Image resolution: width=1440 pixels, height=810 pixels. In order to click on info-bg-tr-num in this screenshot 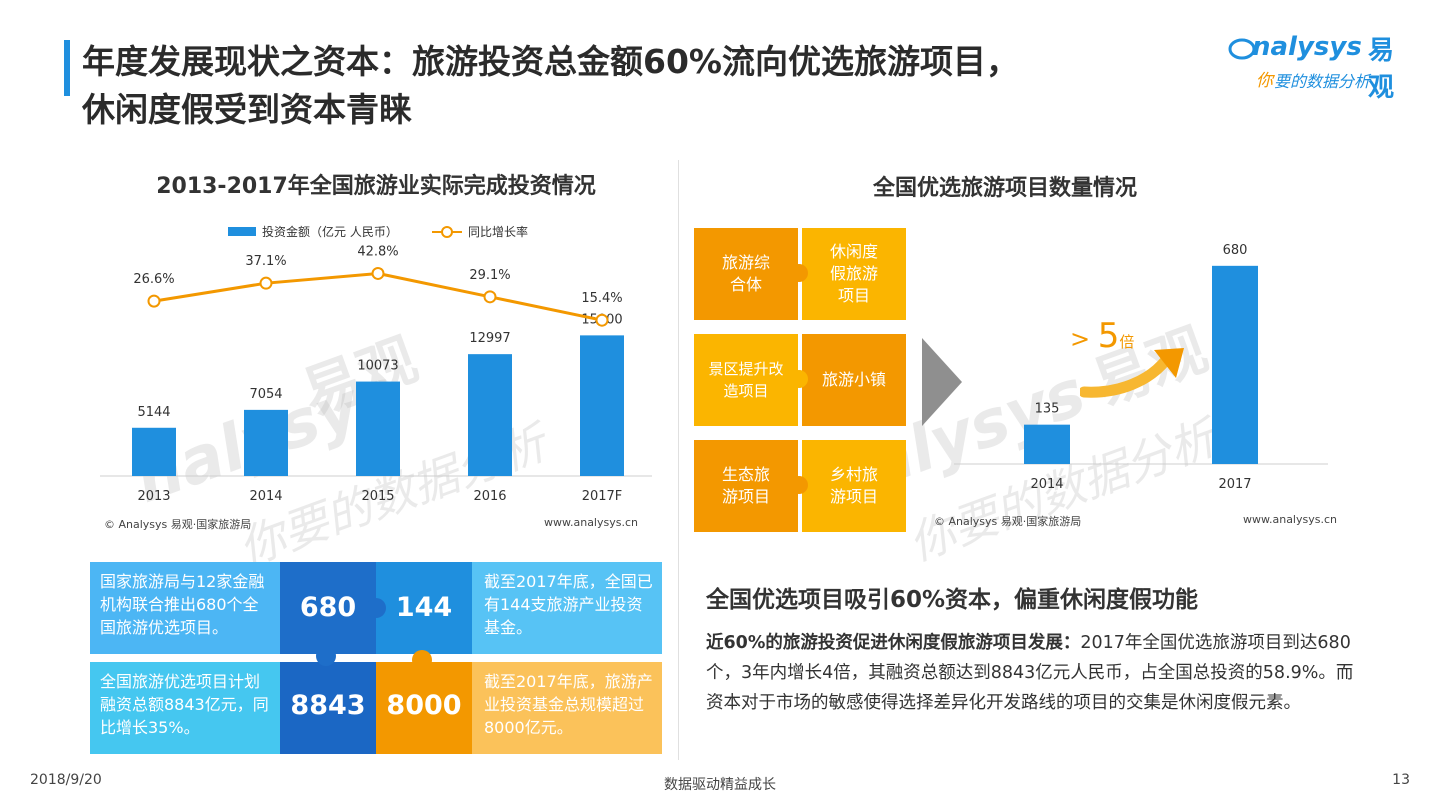, I will do `click(424, 608)`.